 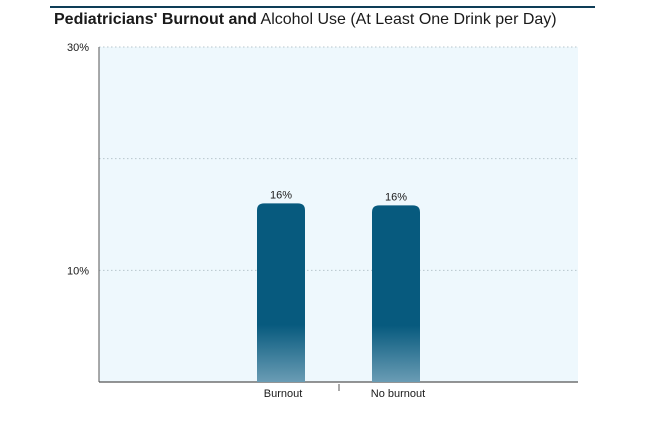 What do you see at coordinates (322, 7) in the screenshot?
I see `title-rule` at bounding box center [322, 7].